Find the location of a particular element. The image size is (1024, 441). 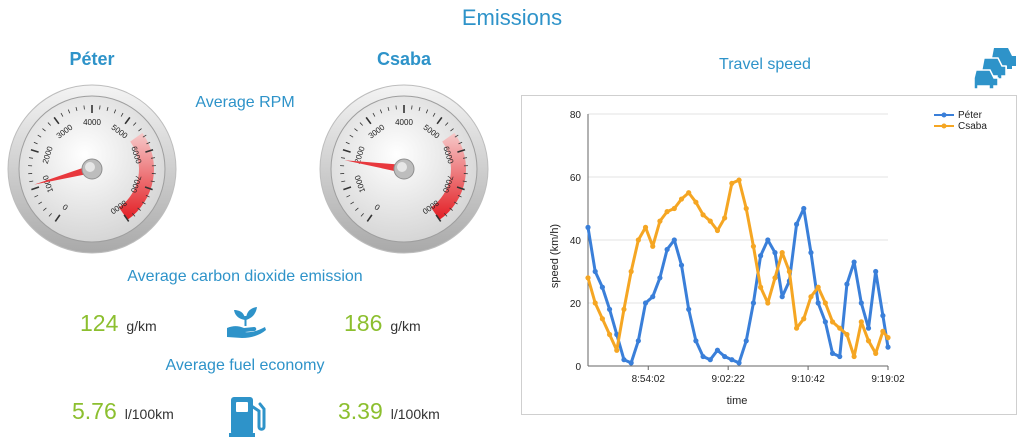

y-tick-label: 80 is located at coordinates (576, 115).